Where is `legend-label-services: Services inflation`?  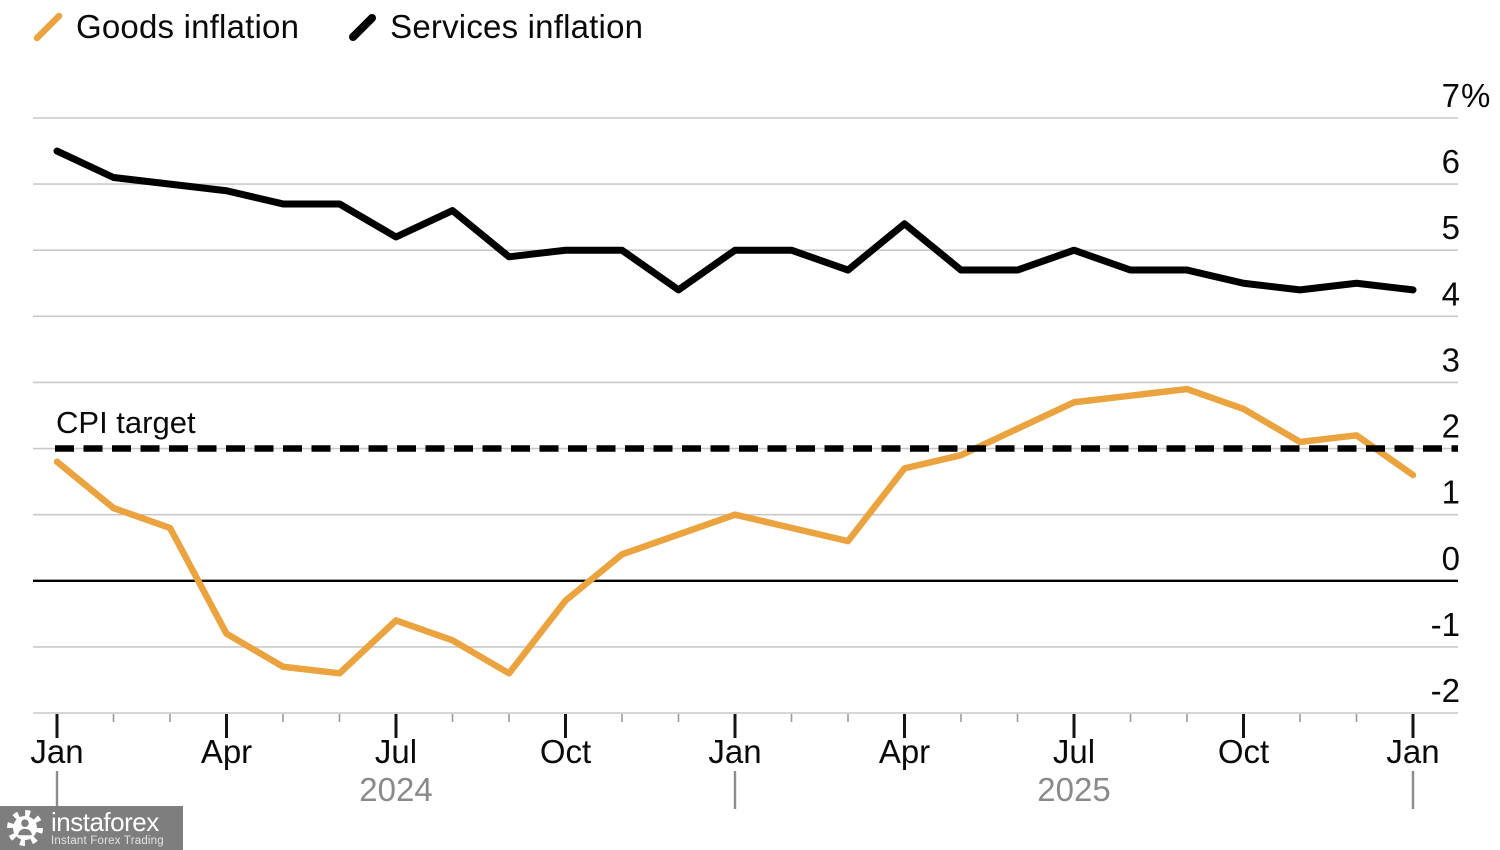 legend-label-services: Services inflation is located at coordinates (517, 26).